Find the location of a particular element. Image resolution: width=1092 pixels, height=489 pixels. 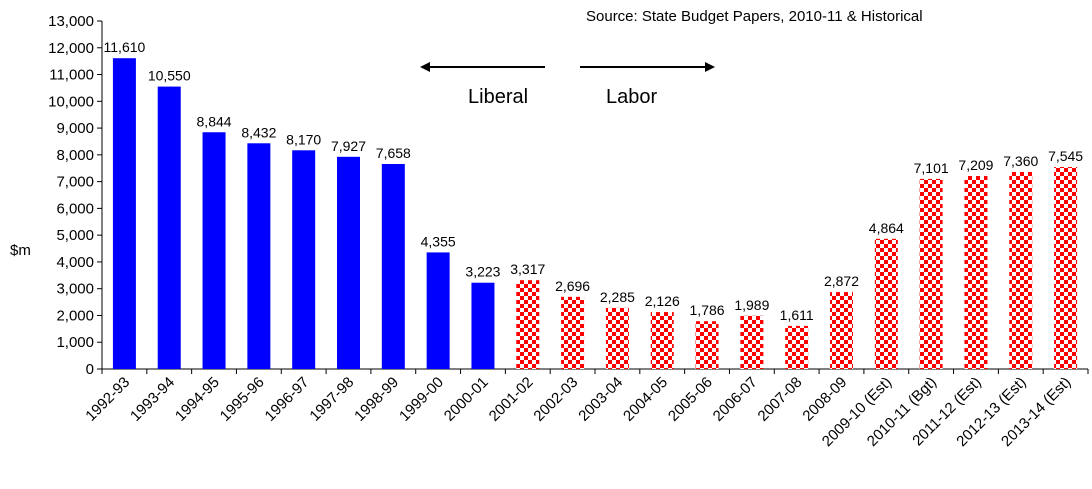

data-label: 1,611 is located at coordinates (797, 315).